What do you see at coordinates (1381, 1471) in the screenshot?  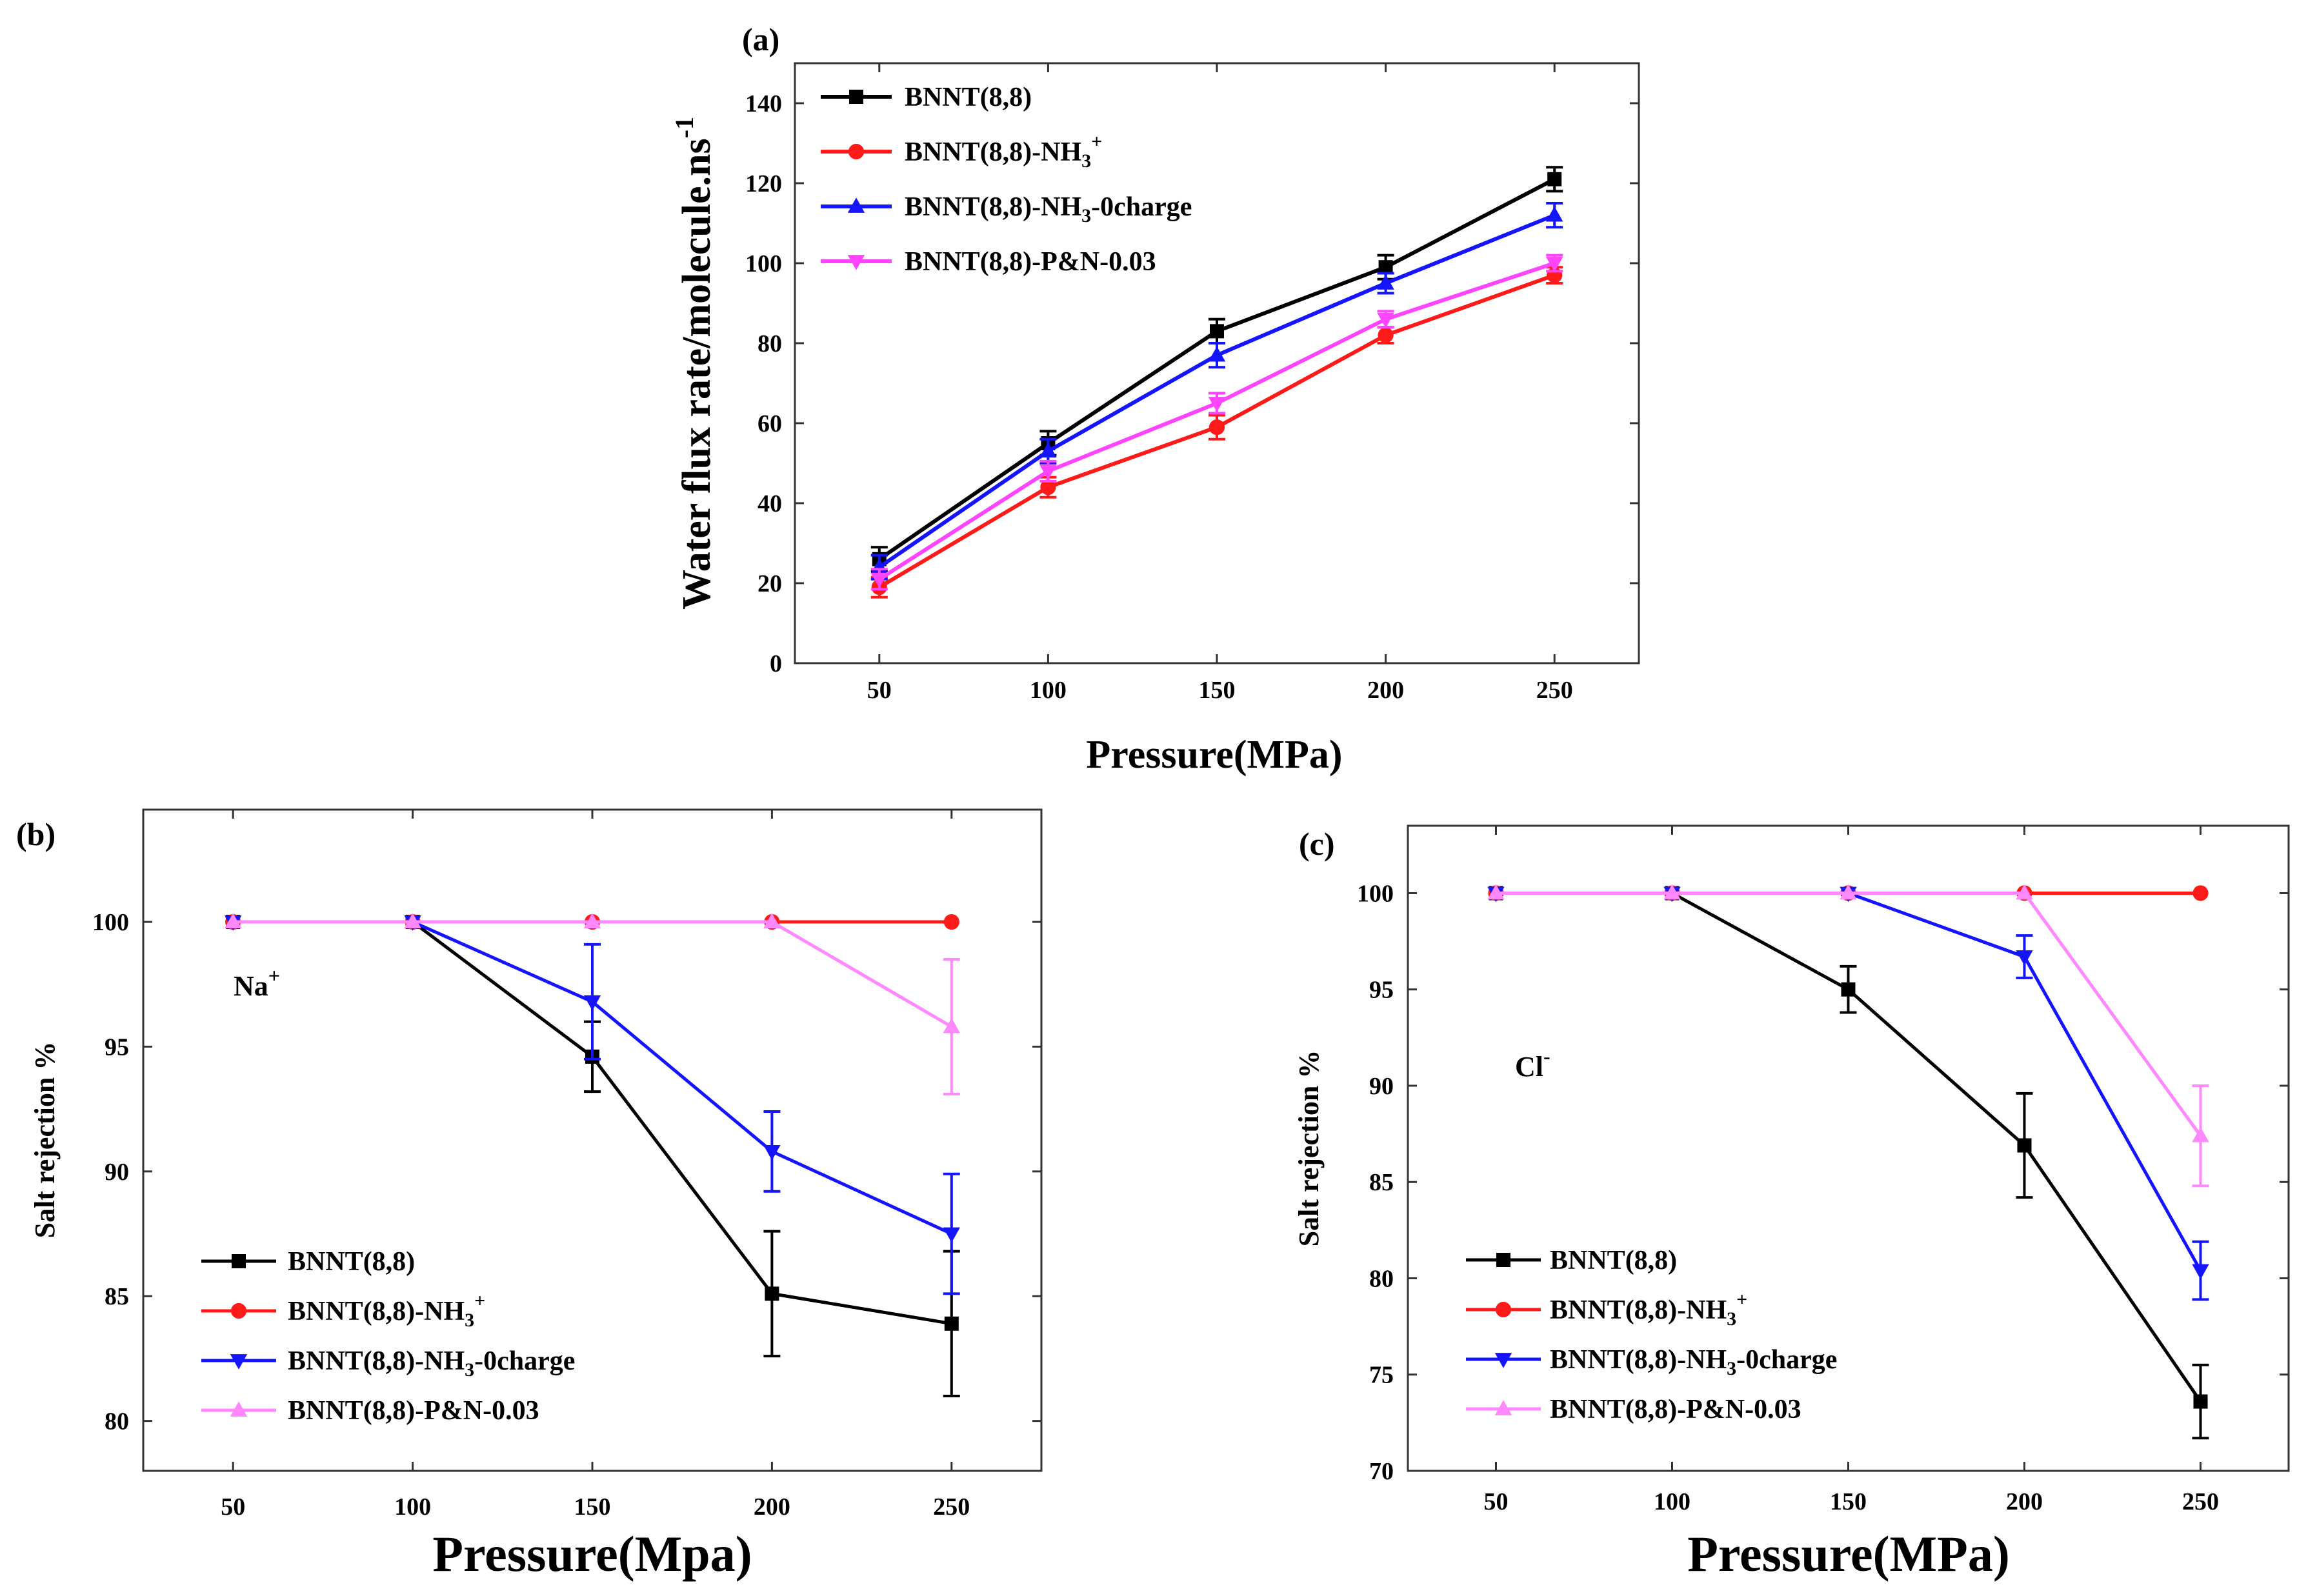 I see `y-tick-label: 70` at bounding box center [1381, 1471].